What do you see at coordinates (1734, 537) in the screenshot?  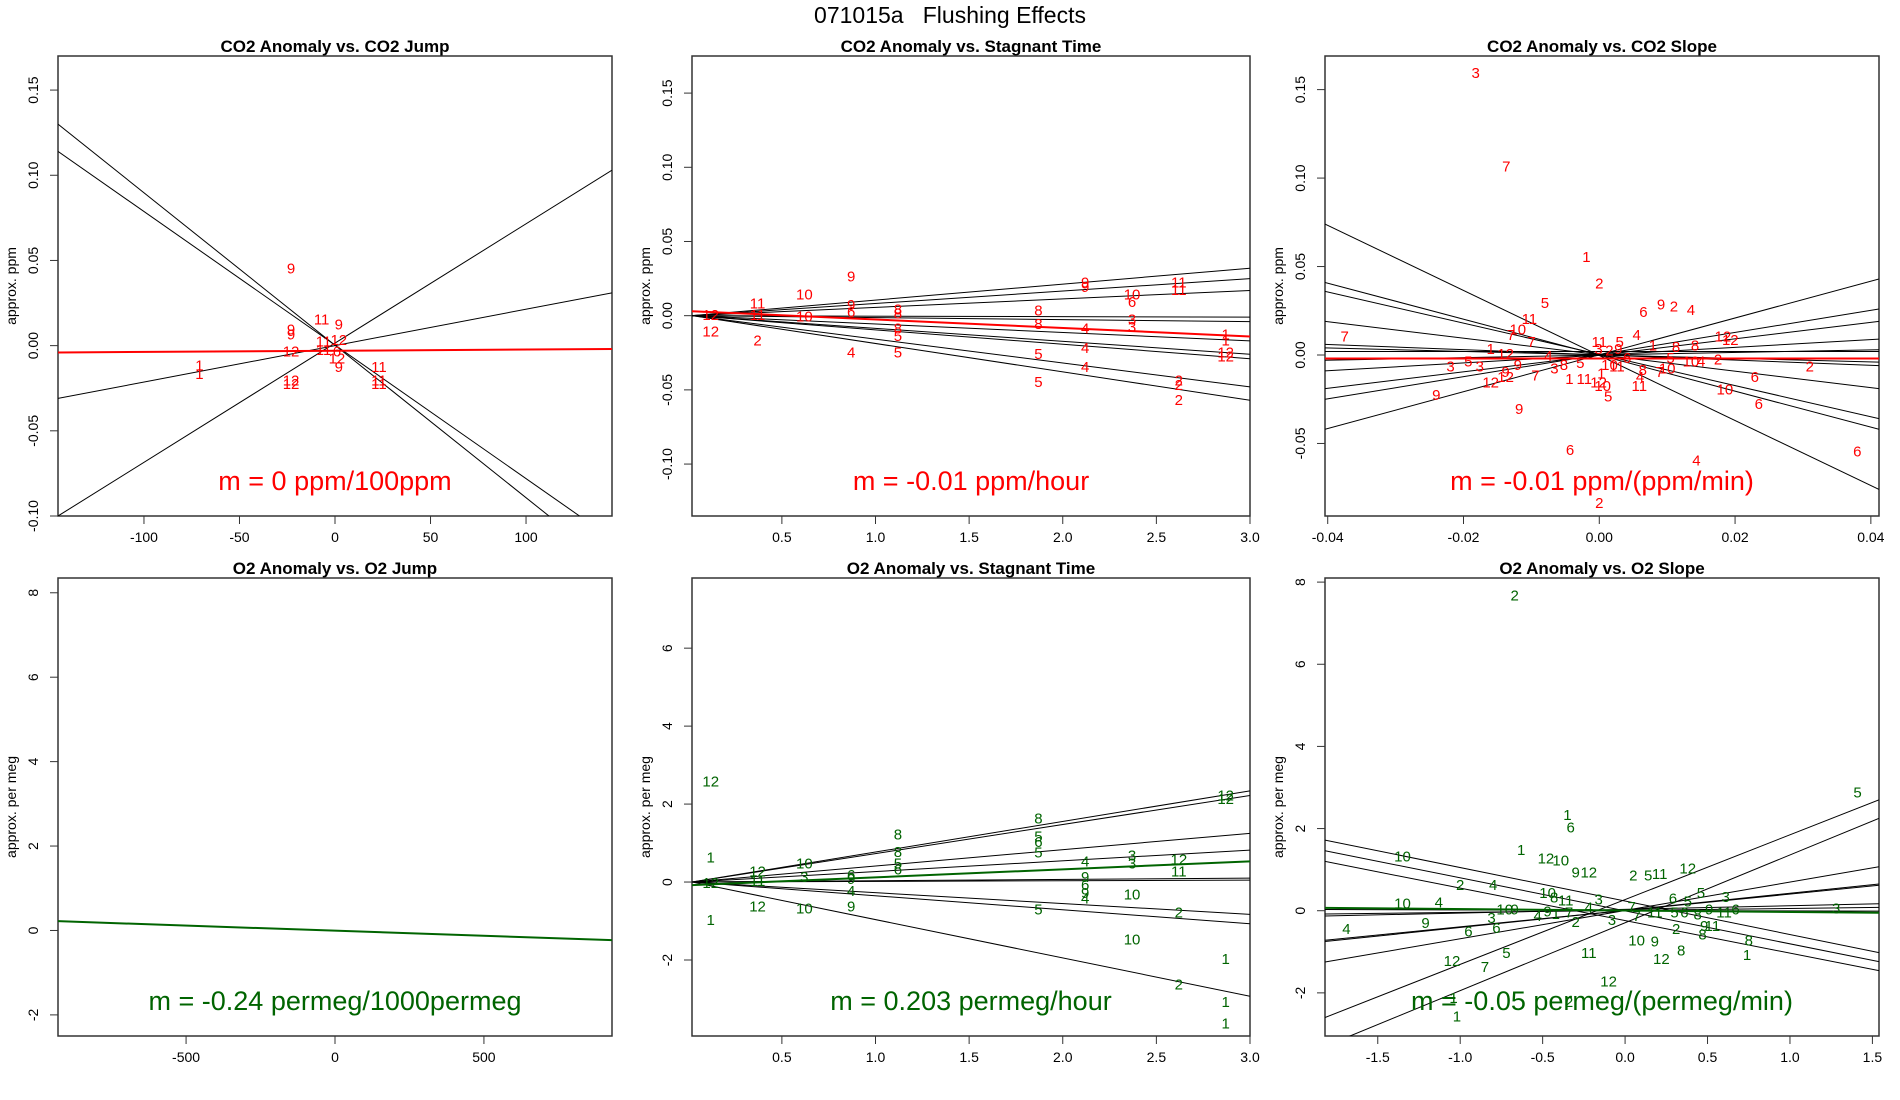 I see `x-tick-label: 0.02` at bounding box center [1734, 537].